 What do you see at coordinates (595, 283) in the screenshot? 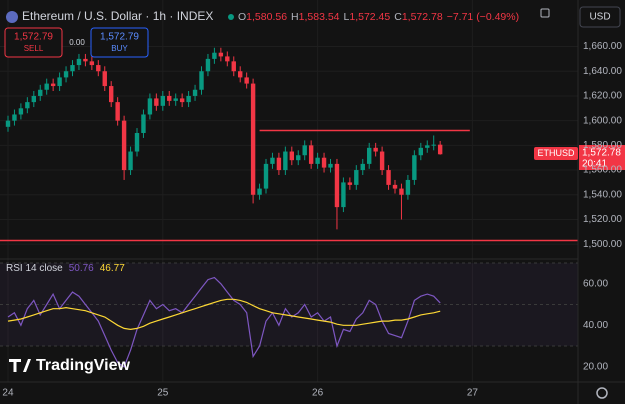
I see `rsi-tick-label: 60.00` at bounding box center [595, 283].